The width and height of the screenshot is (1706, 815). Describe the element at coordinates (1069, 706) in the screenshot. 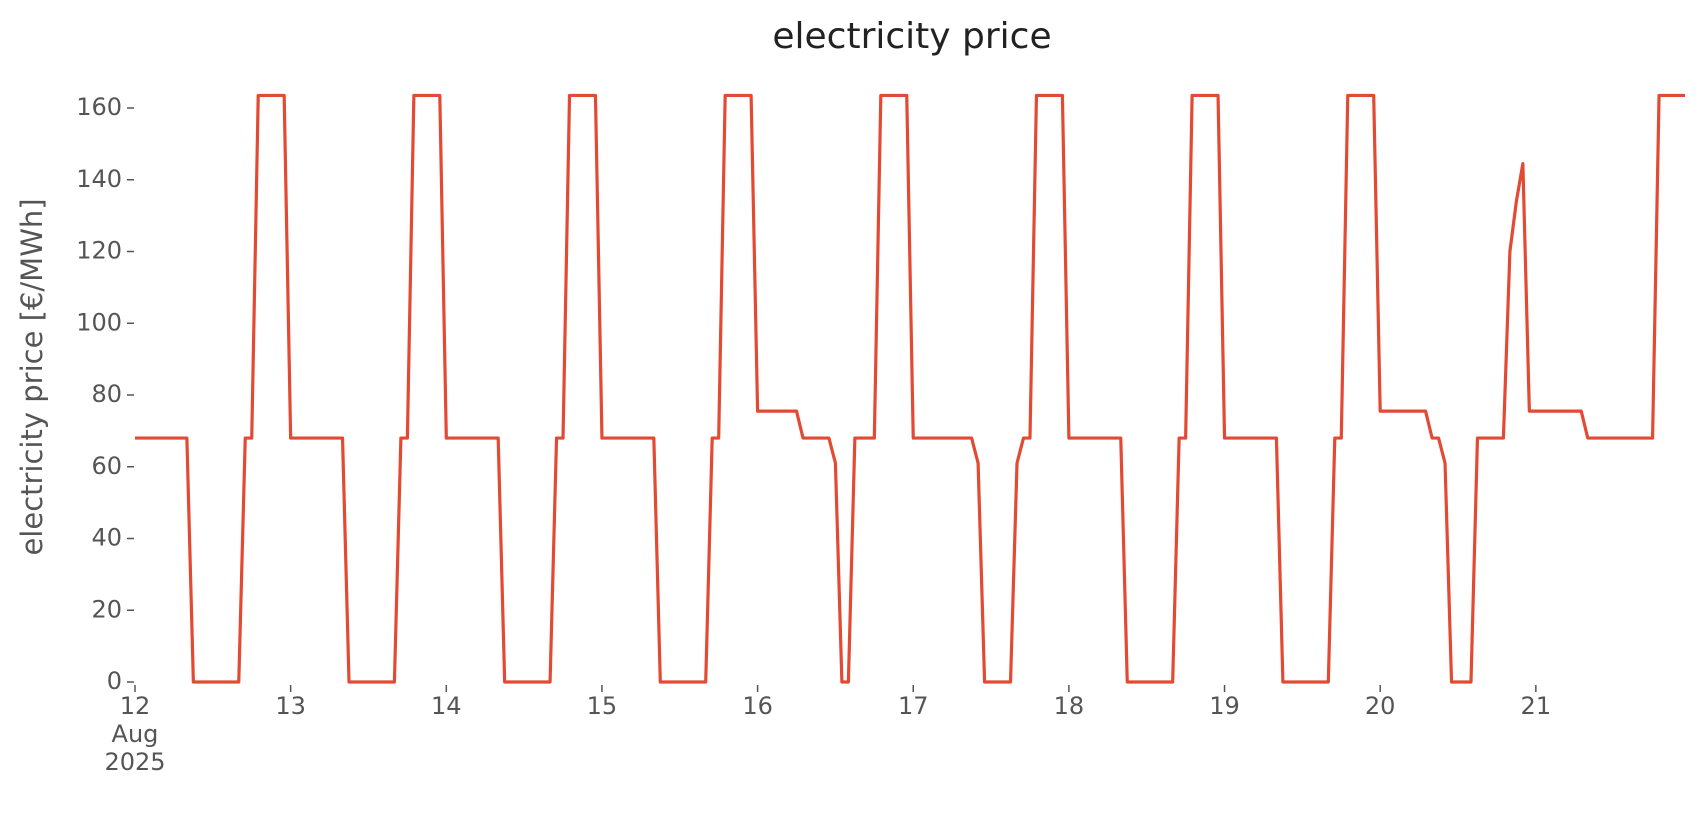

I see `x-tick-label: 18` at that location.